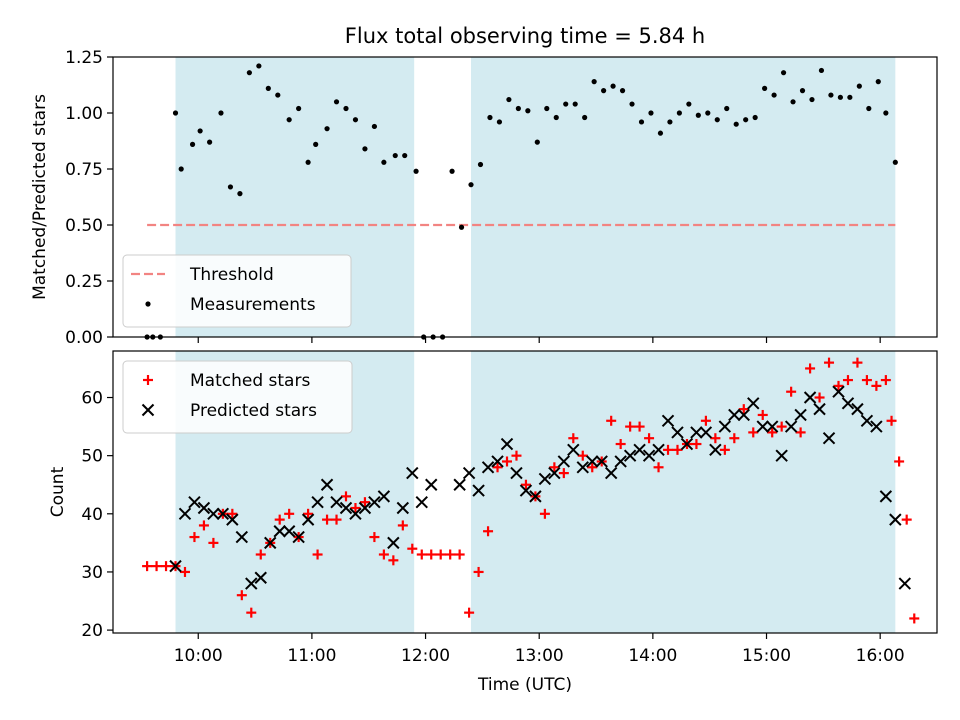 The width and height of the screenshot is (960, 720). I want to click on count-y-axis-label: Count, so click(58, 491).